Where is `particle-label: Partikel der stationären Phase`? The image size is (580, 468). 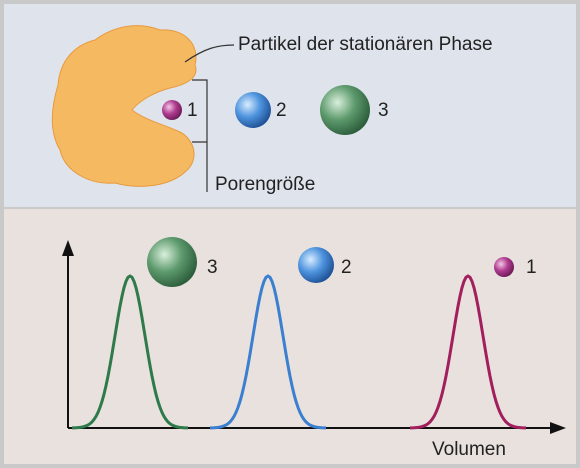
particle-label: Partikel der stationären Phase is located at coordinates (365, 44).